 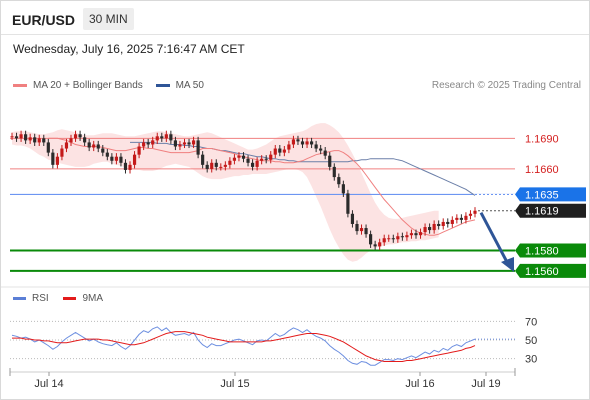 What do you see at coordinates (419, 384) in the screenshot?
I see `x-tick-label: Jul 16` at bounding box center [419, 384].